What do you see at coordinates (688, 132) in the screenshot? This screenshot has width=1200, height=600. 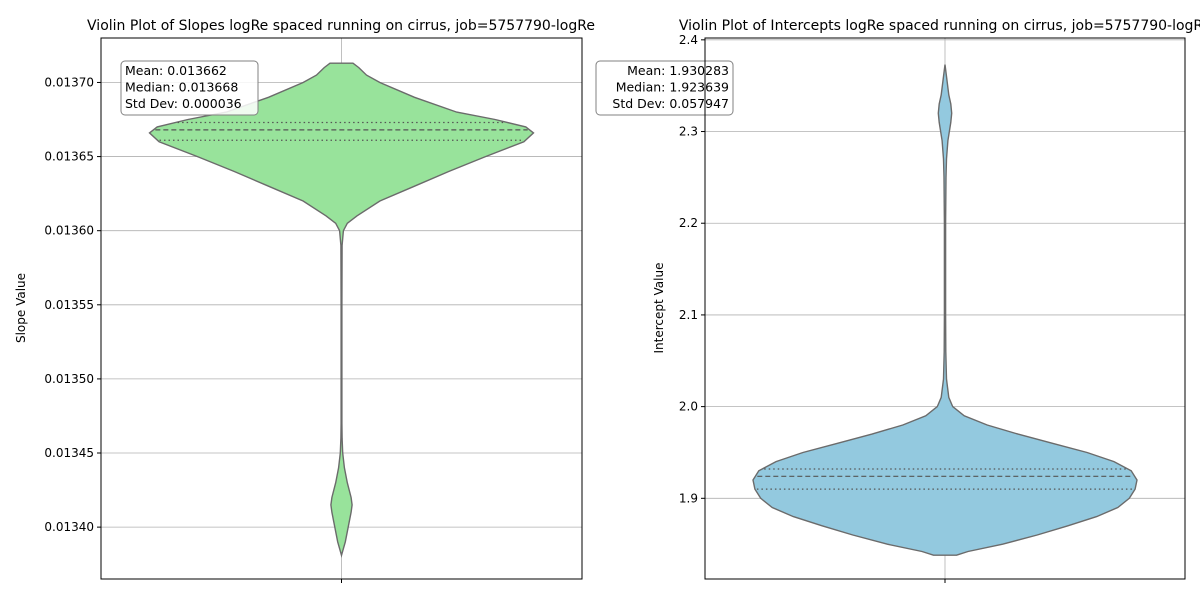 I see `y-tick-label: 2.3` at bounding box center [688, 132].